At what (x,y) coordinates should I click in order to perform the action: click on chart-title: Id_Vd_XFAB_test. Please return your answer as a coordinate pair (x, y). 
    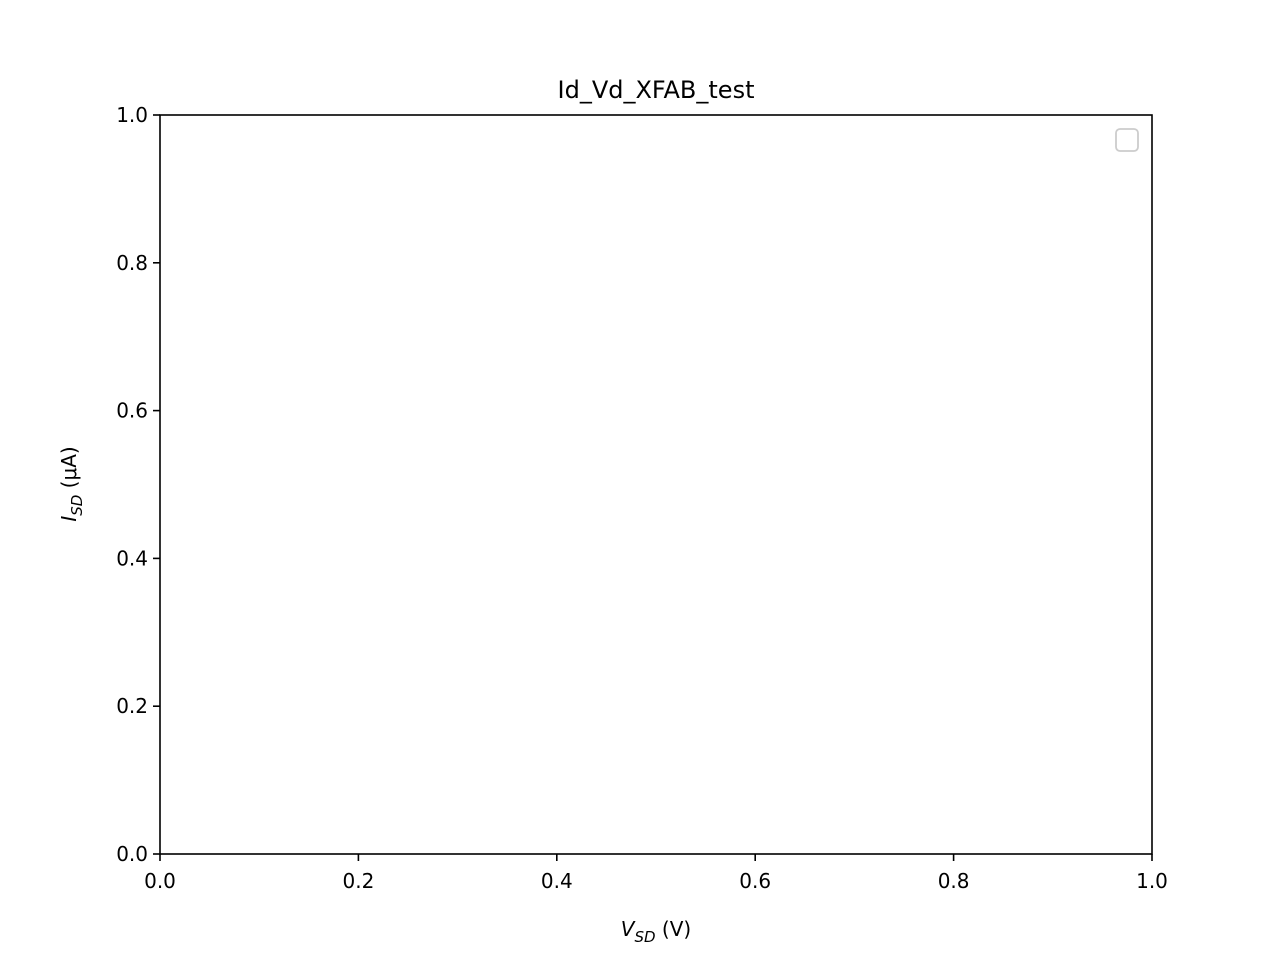
    Looking at the image, I should click on (656, 90).